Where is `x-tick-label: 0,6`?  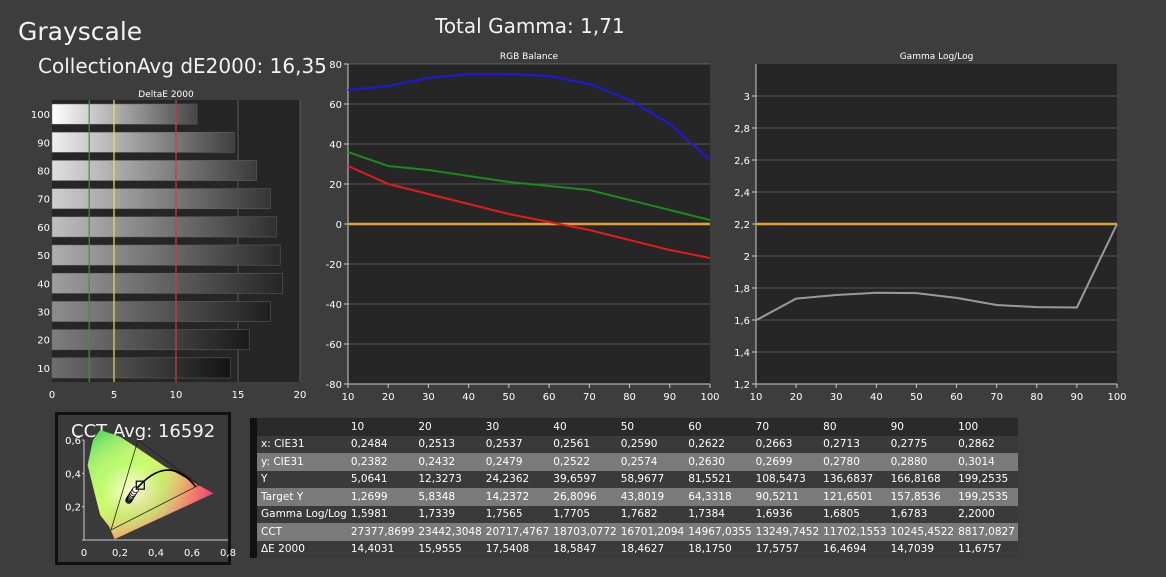
x-tick-label: 0,6 is located at coordinates (192, 553).